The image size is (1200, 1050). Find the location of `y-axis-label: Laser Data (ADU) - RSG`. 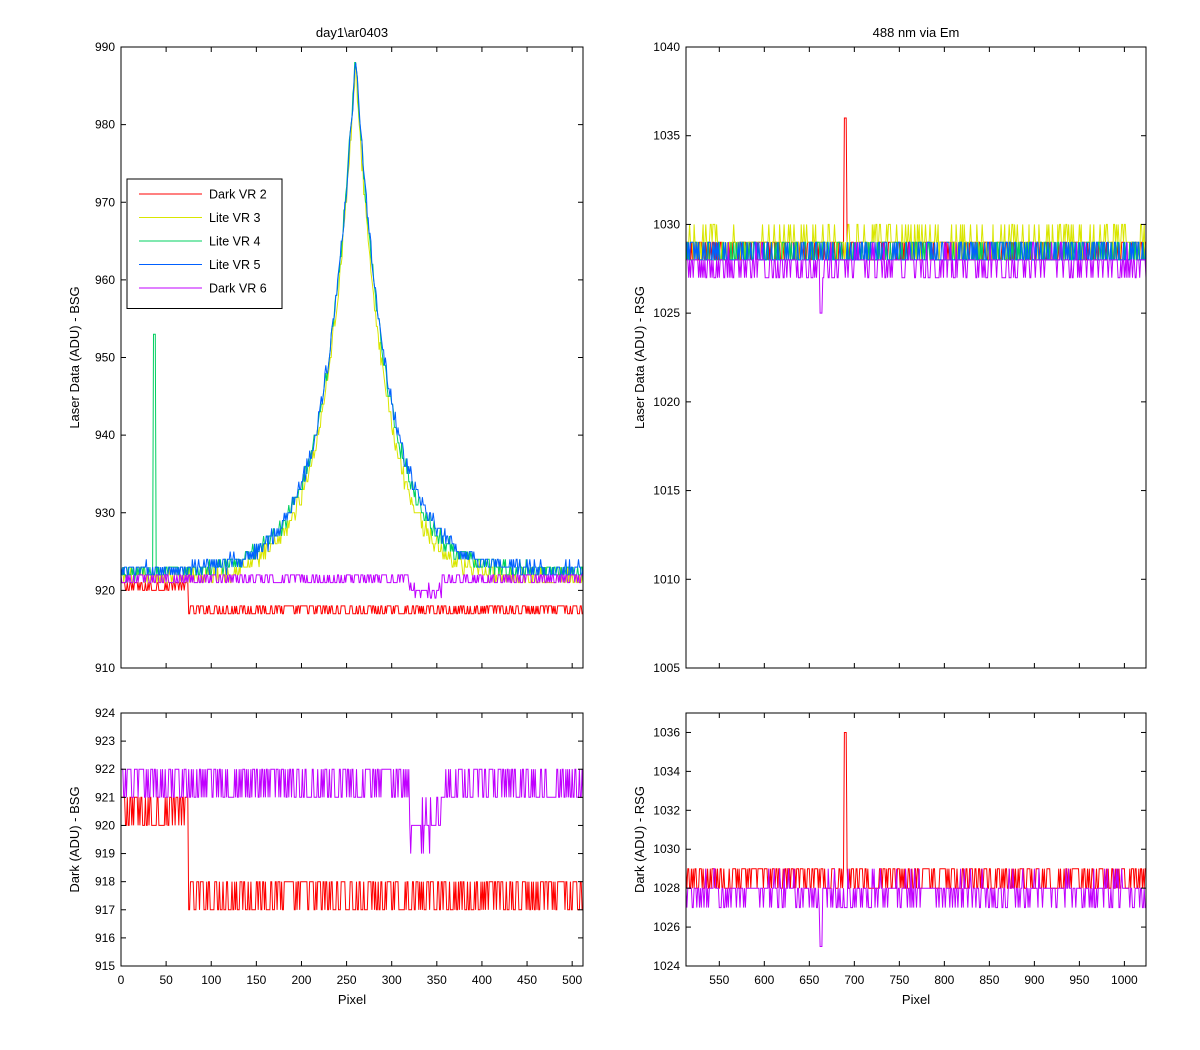

y-axis-label: Laser Data (ADU) - RSG is located at coordinates (639, 357).